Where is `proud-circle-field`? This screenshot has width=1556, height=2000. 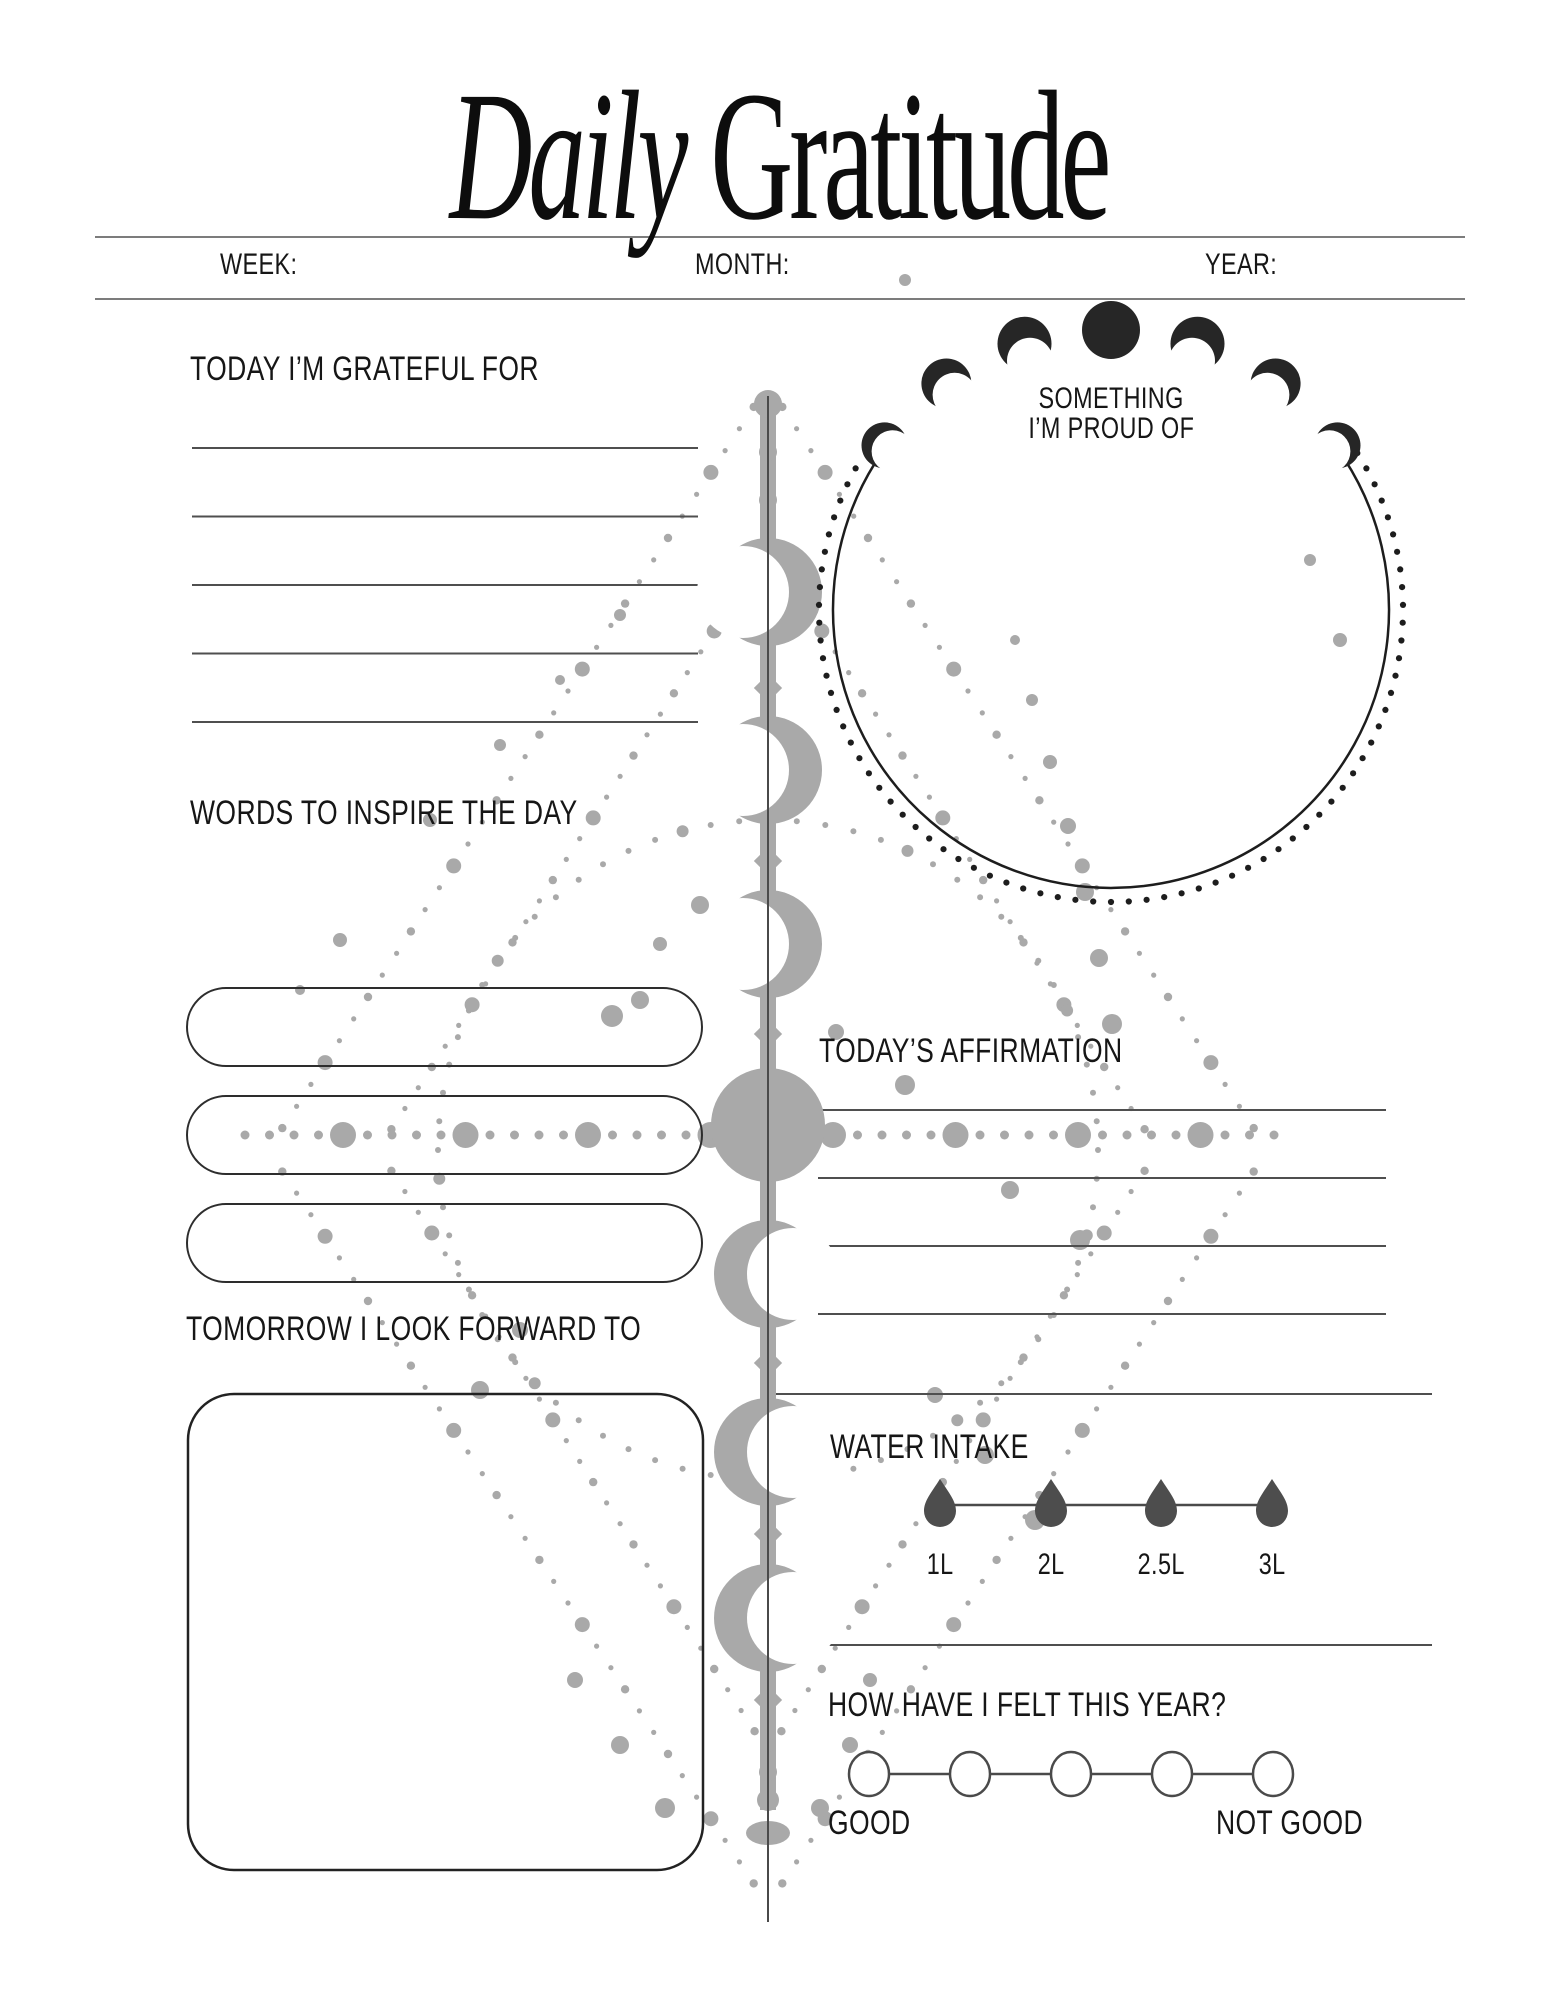
proud-circle-field is located at coordinates (1111, 673).